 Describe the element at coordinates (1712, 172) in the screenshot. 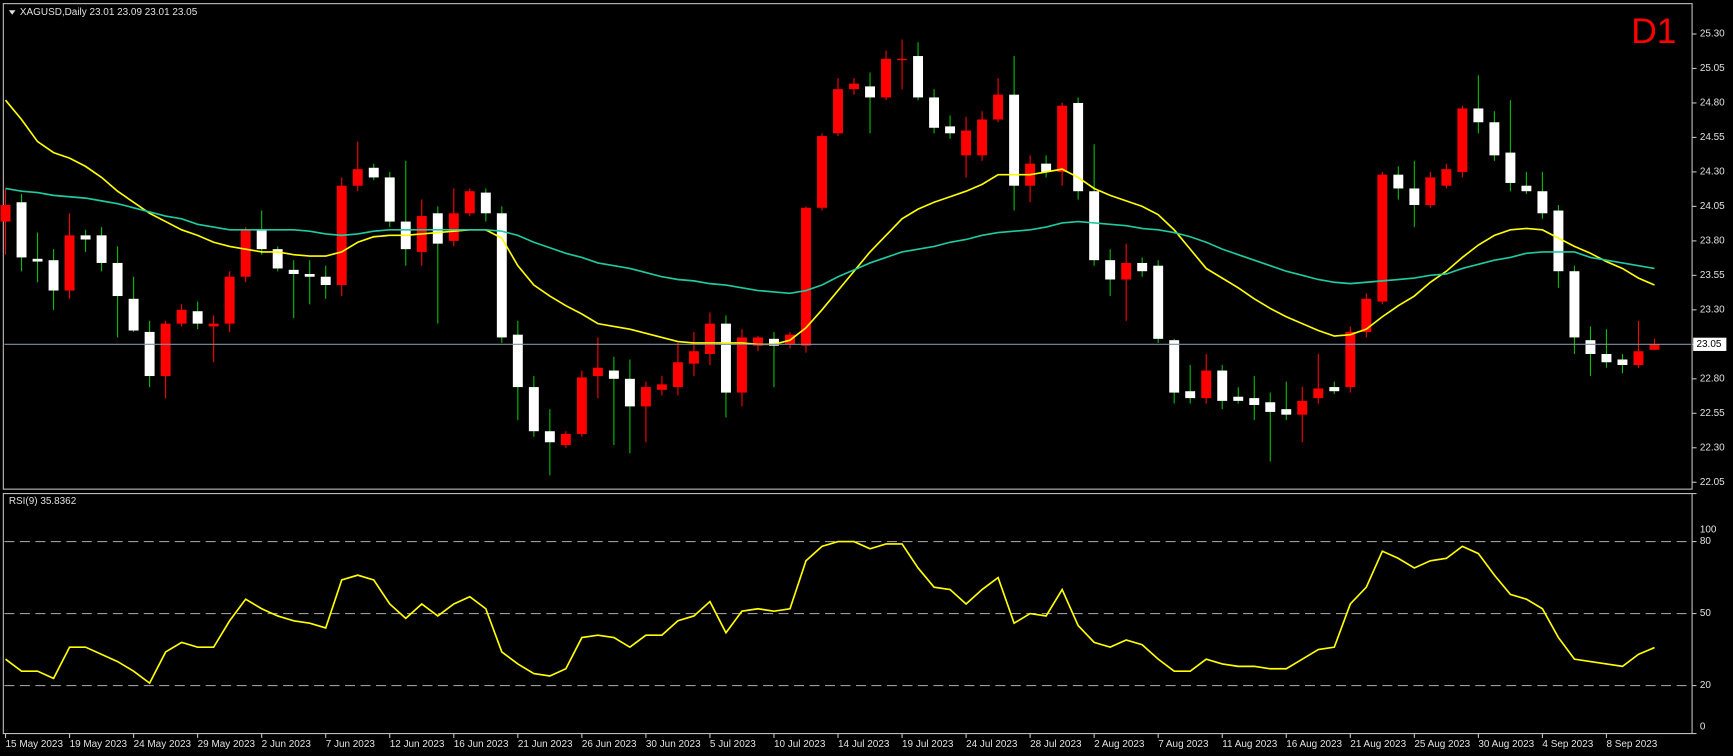

I see `y-tick-label: 24.30` at that location.